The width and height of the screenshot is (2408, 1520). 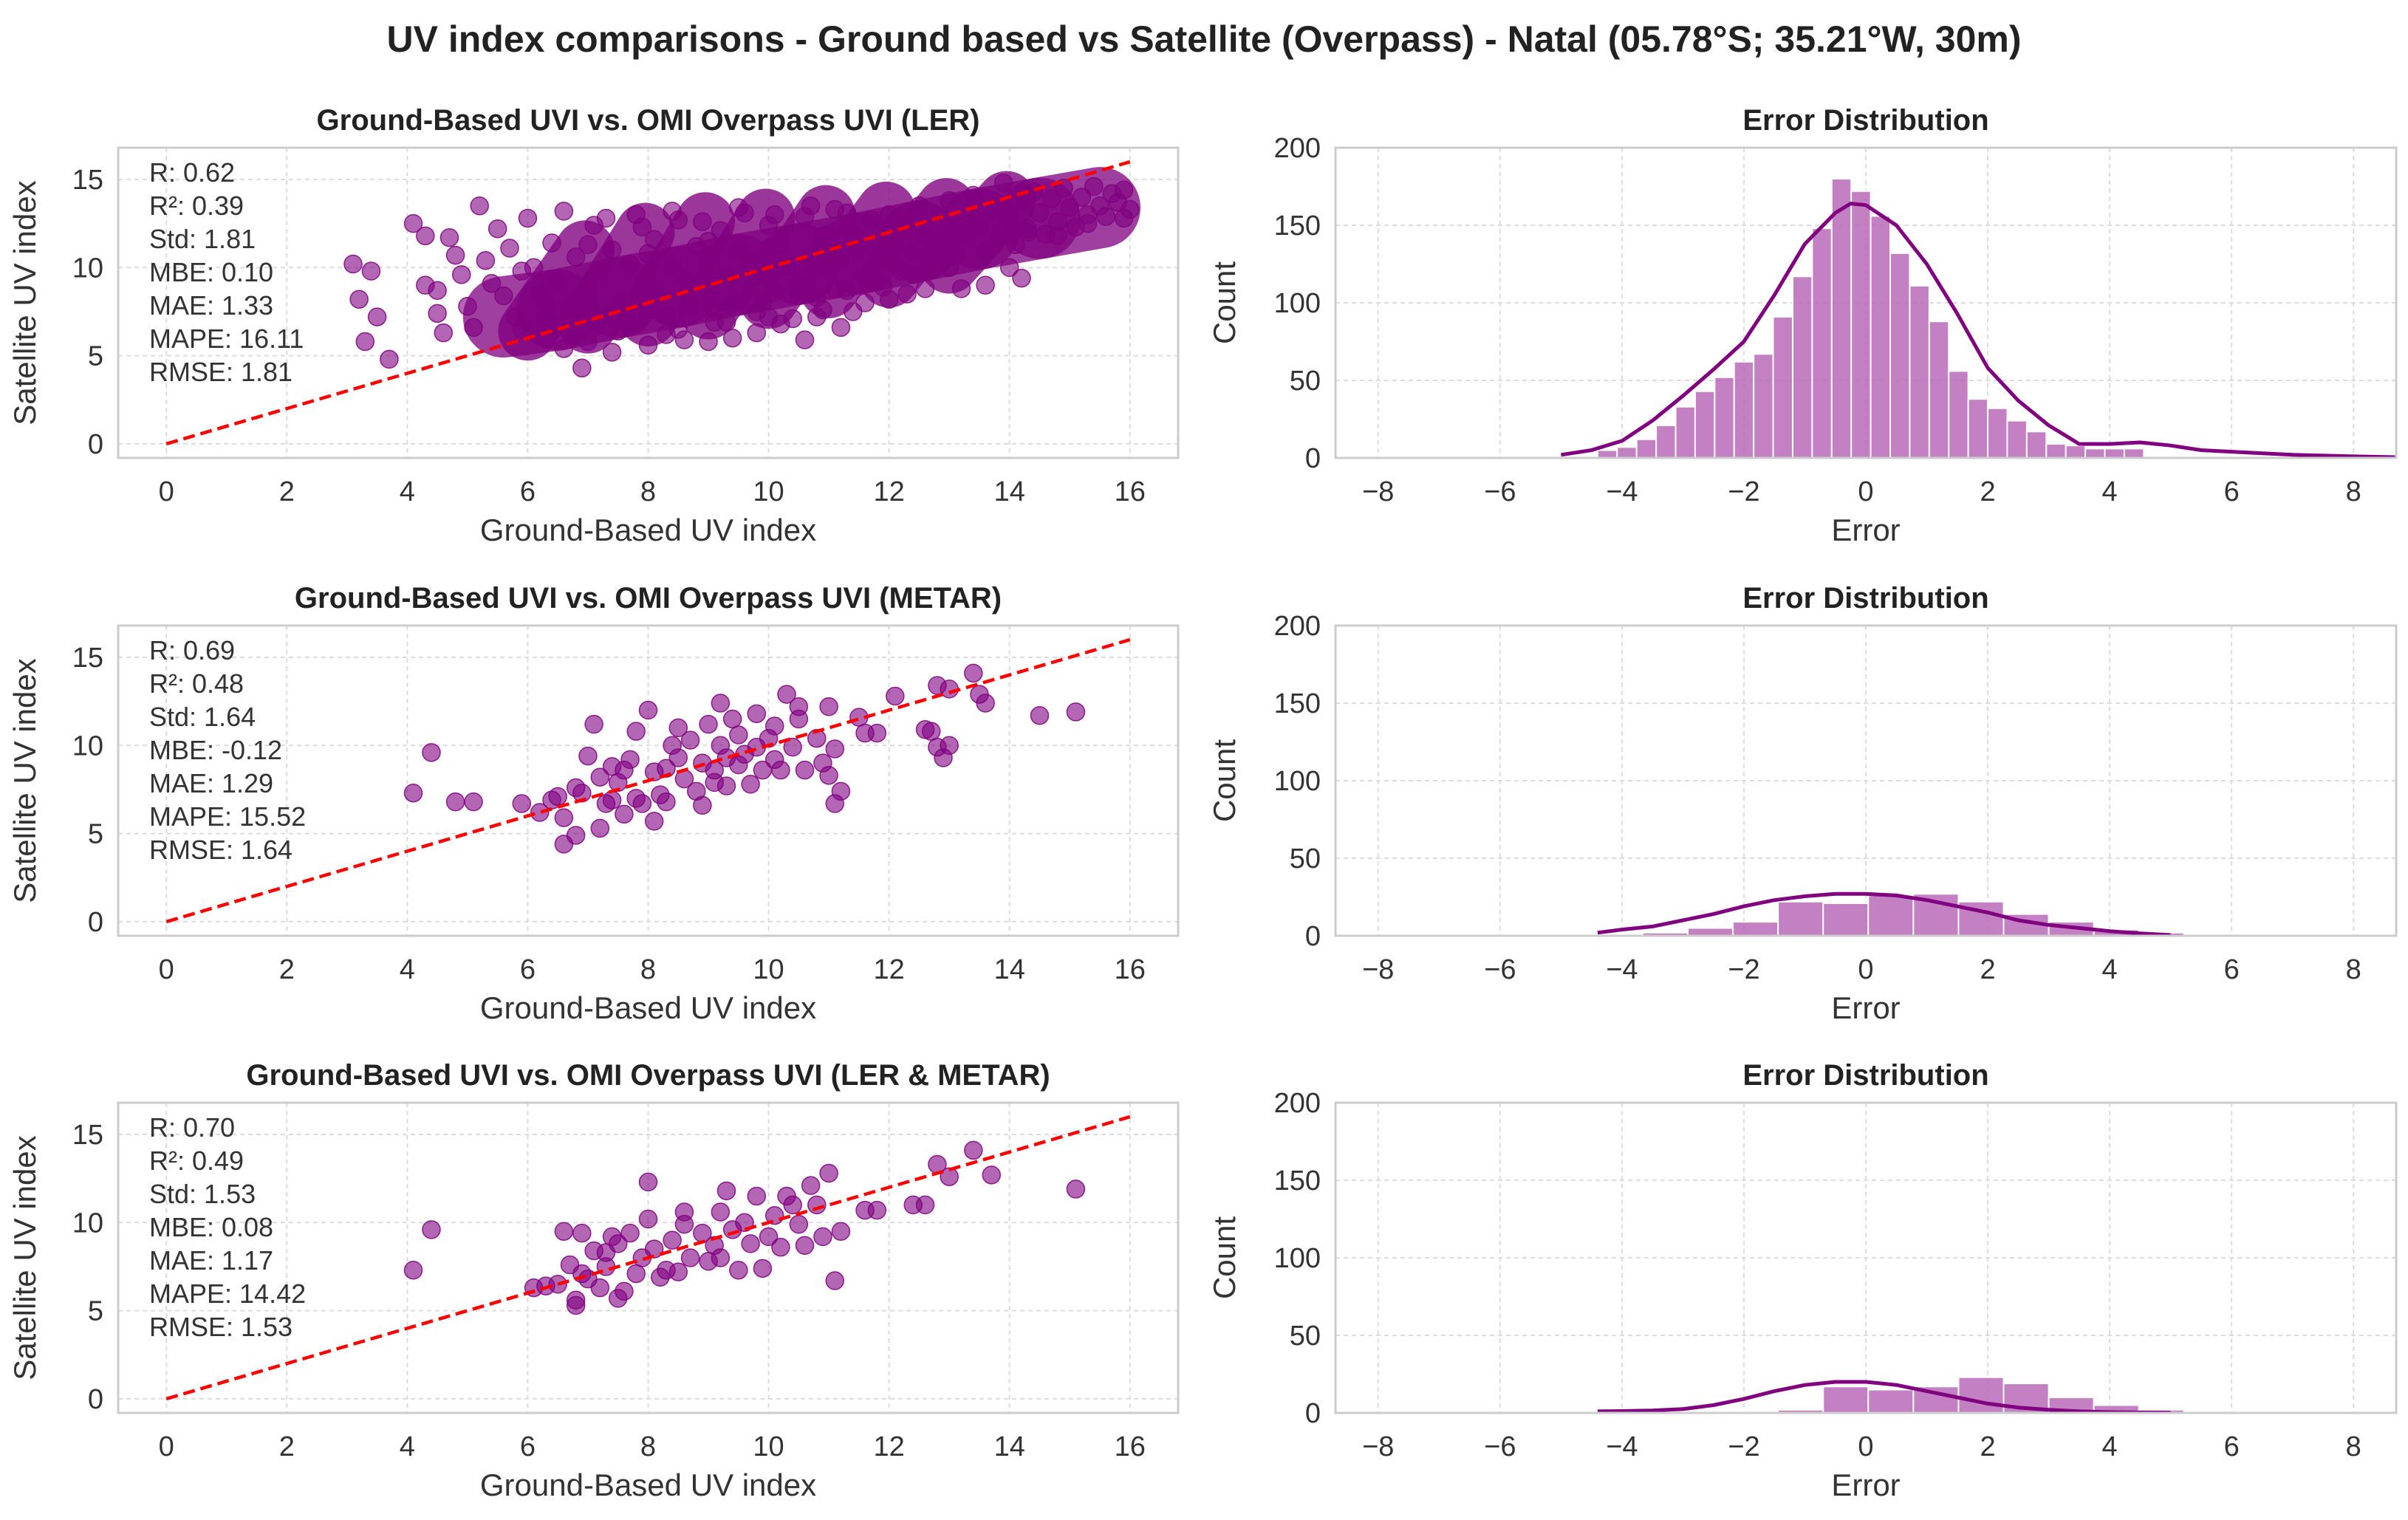 I want to click on y-tick-label: 100, so click(x=1297, y=303).